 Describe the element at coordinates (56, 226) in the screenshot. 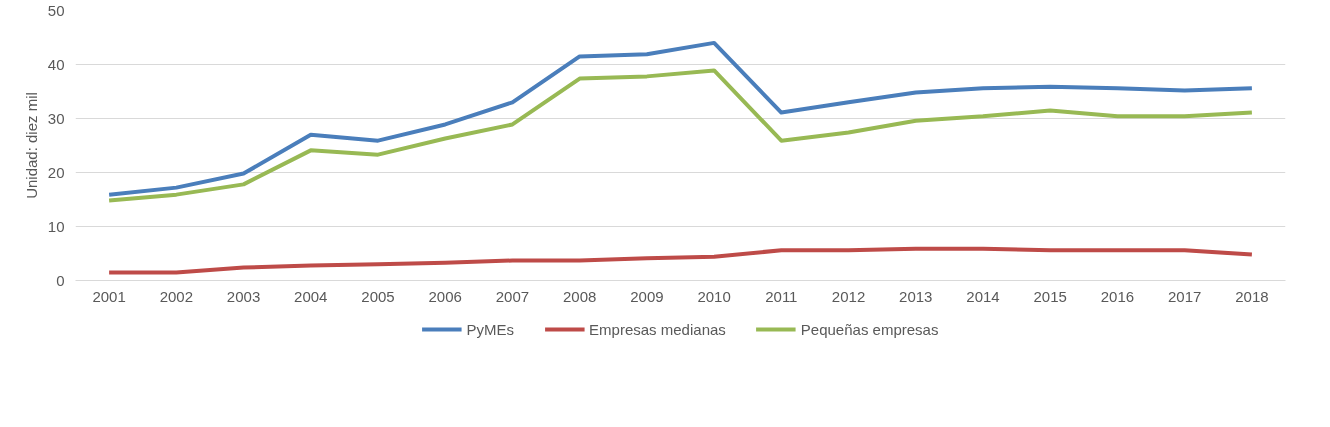

I see `y-tick-label: 10` at that location.